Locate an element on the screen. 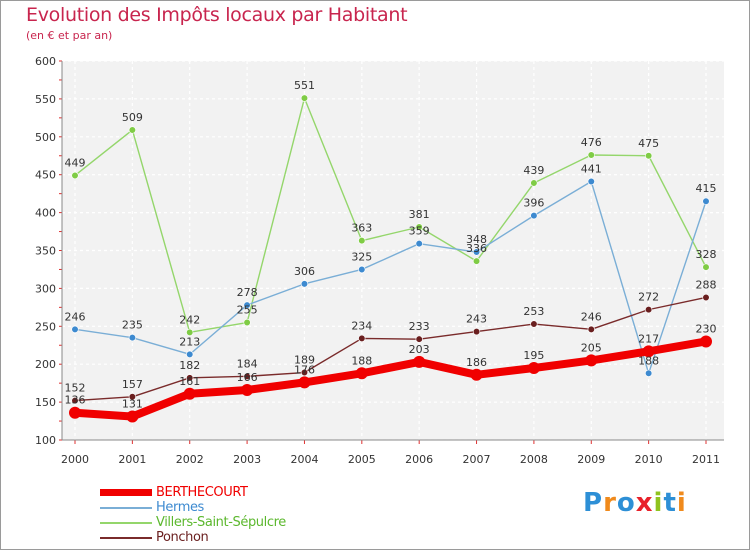 Image resolution: width=750 pixels, height=550 pixels. x-tick-label: 2000 is located at coordinates (75, 459).